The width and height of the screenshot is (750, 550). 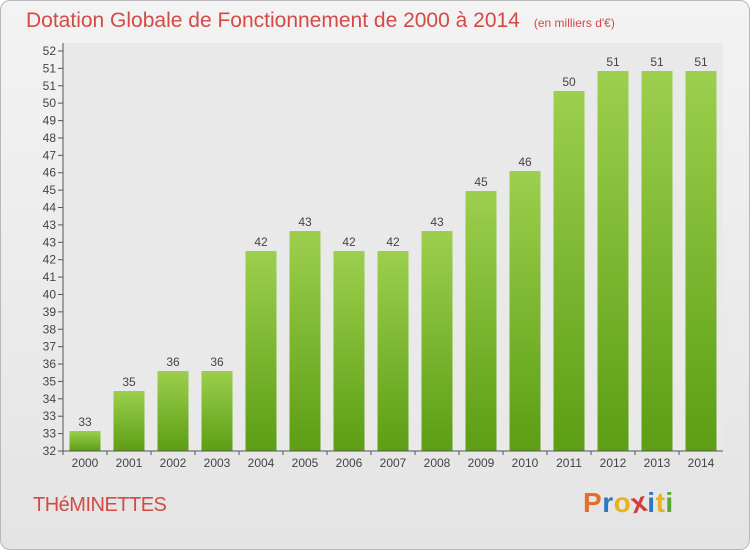 I want to click on brand-letter: o, so click(x=622, y=502).